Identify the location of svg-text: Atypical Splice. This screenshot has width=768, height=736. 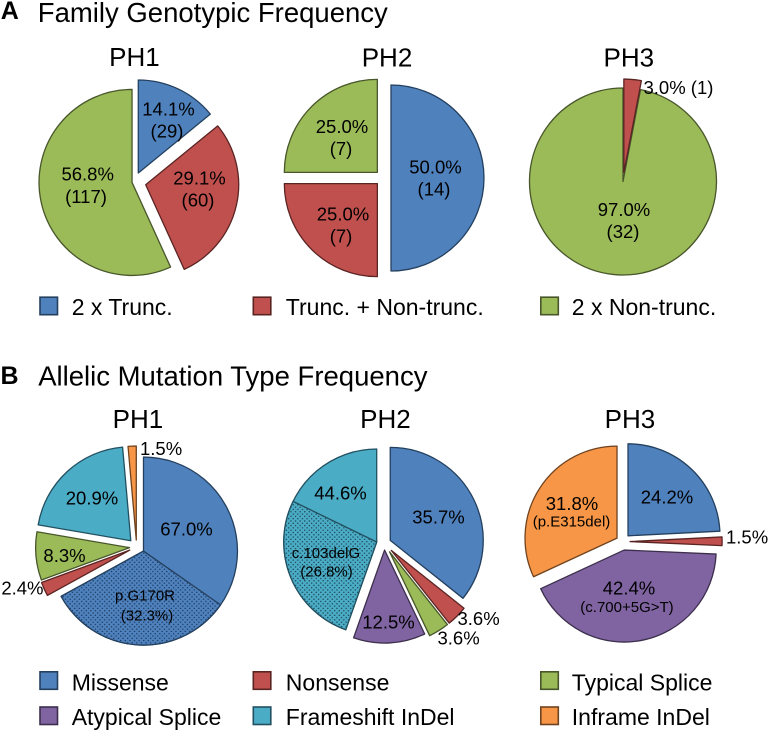
(147, 717).